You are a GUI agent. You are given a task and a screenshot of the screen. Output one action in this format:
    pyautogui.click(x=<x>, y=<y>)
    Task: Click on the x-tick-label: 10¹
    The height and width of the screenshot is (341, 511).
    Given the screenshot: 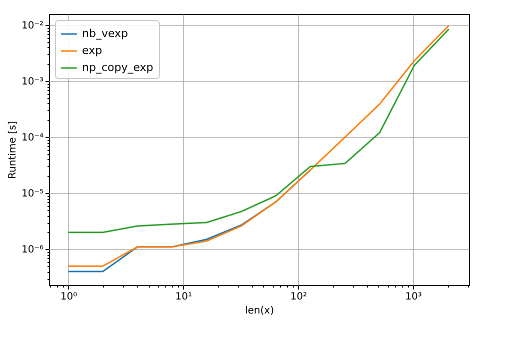 What is the action you would take?
    pyautogui.click(x=183, y=297)
    